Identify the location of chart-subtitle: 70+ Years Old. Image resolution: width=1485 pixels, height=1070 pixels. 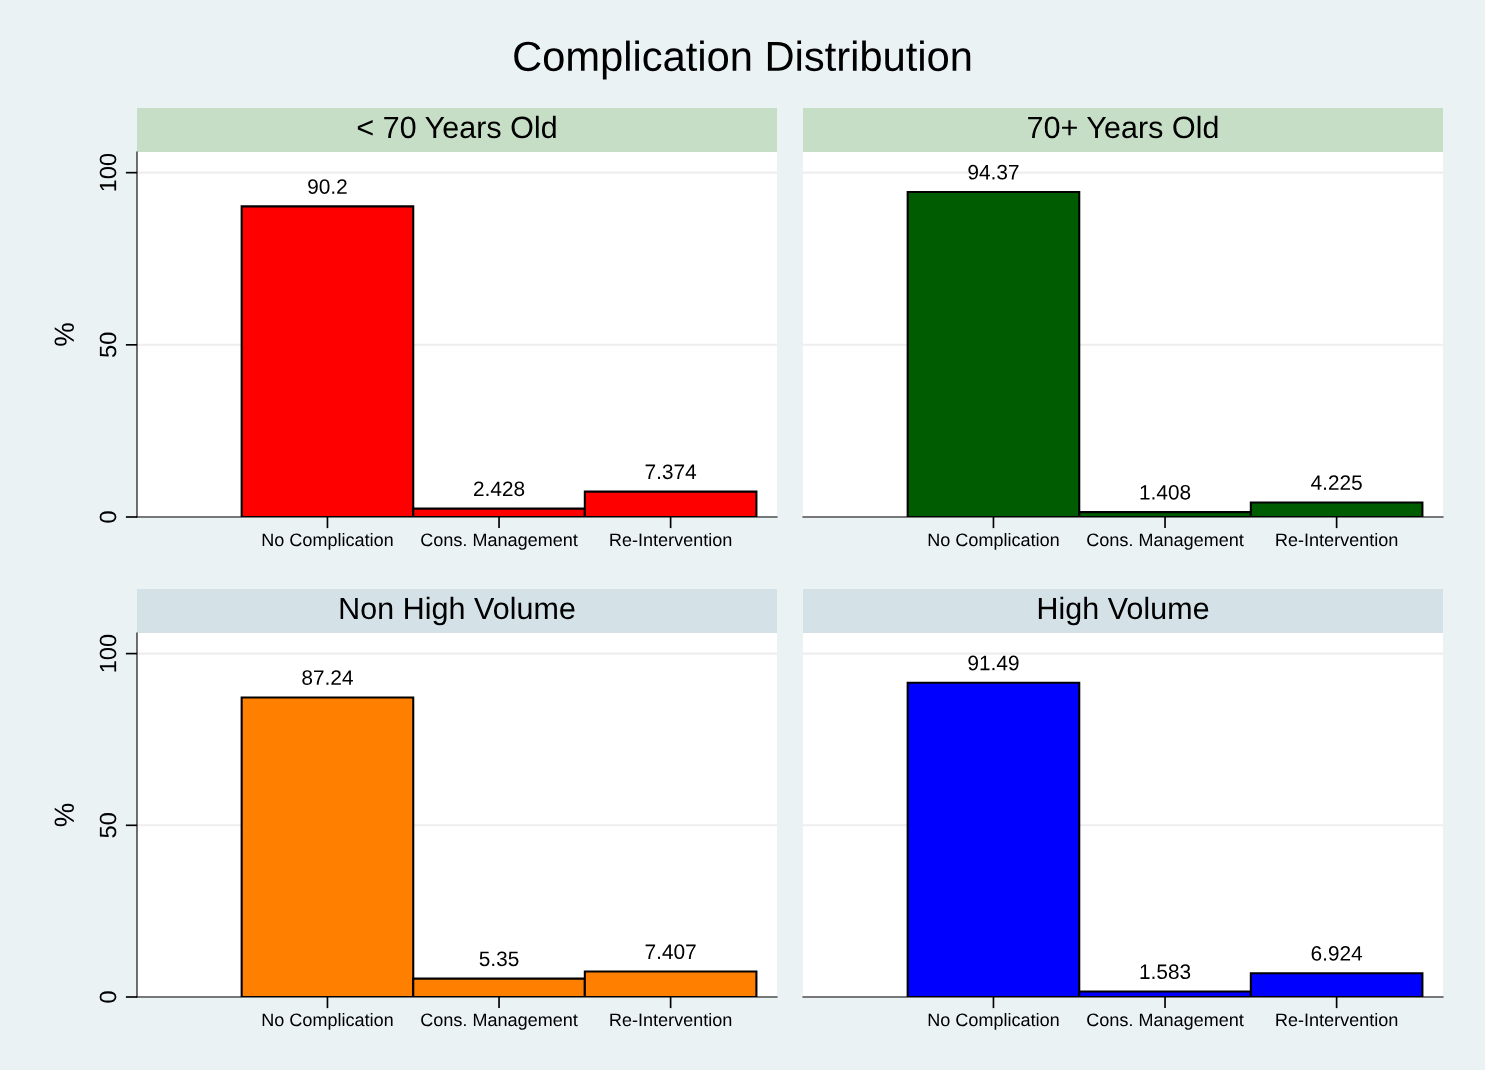
(1123, 127).